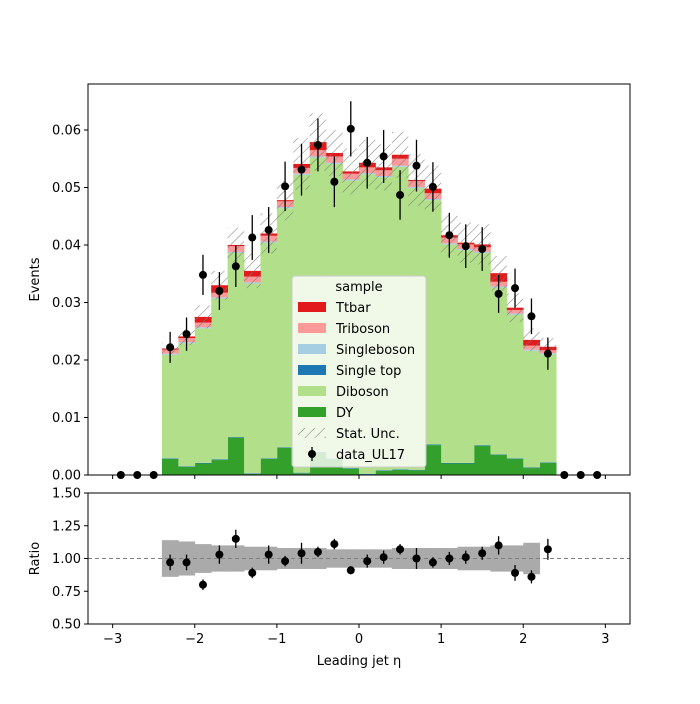  I want to click on y-tick-label: 0.00, so click(66, 476).